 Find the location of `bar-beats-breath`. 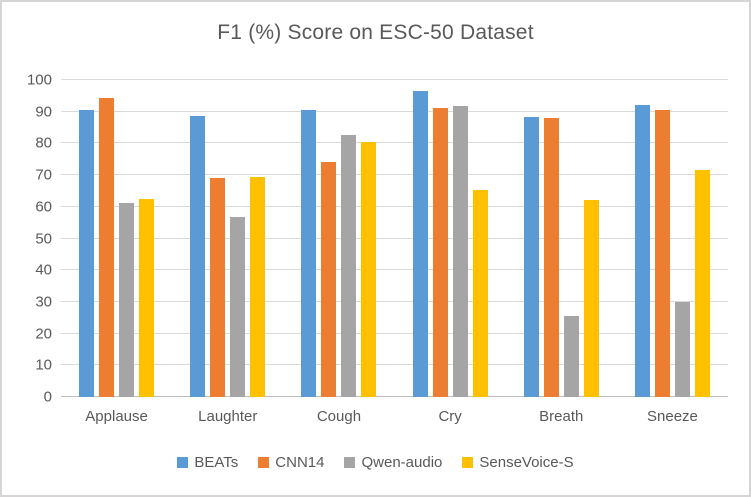

bar-beats-breath is located at coordinates (531, 257).